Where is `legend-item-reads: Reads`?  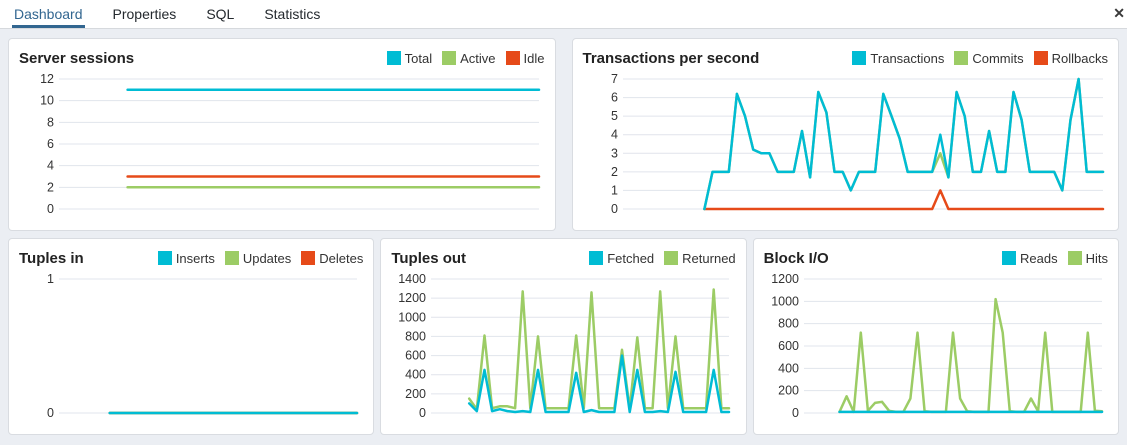
legend-item-reads: Reads is located at coordinates (1030, 258).